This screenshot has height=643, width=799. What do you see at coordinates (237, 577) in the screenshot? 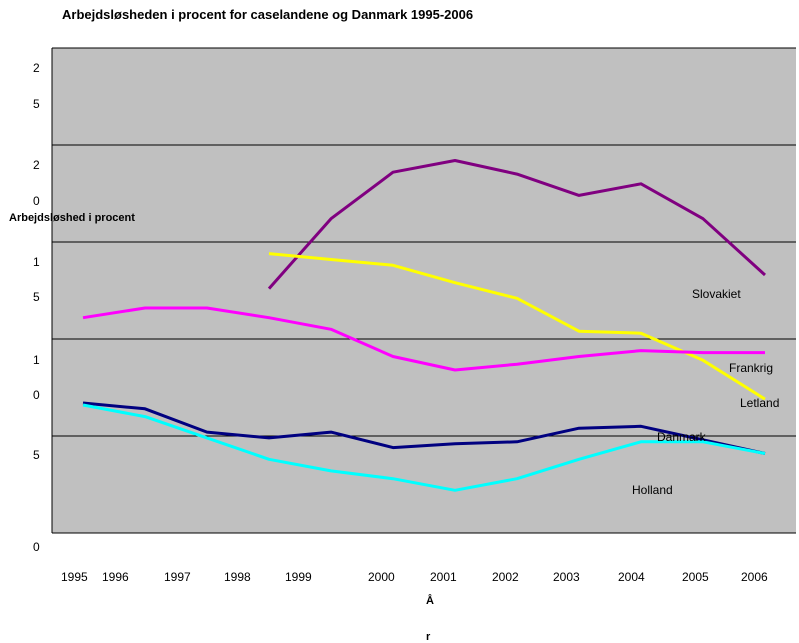
I see `x-tick-label: 1998` at bounding box center [237, 577].